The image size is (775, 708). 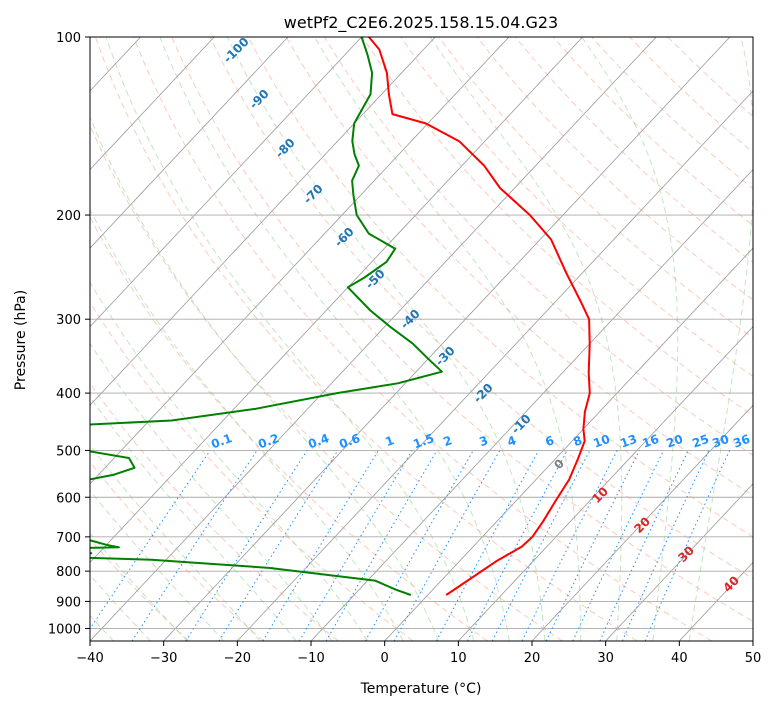 I want to click on y-axis-label: Pressure (hPa), so click(x=21, y=340).